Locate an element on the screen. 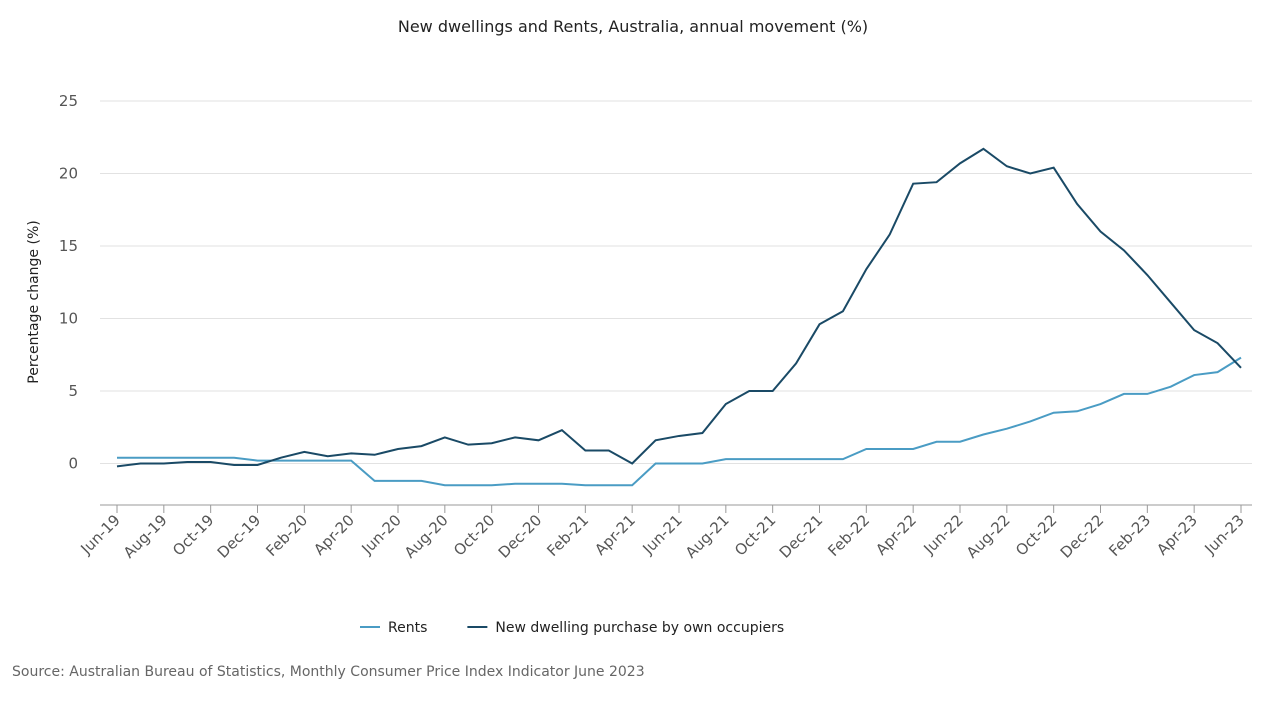 The height and width of the screenshot is (707, 1266). y-tick-label: 25 is located at coordinates (68, 101).